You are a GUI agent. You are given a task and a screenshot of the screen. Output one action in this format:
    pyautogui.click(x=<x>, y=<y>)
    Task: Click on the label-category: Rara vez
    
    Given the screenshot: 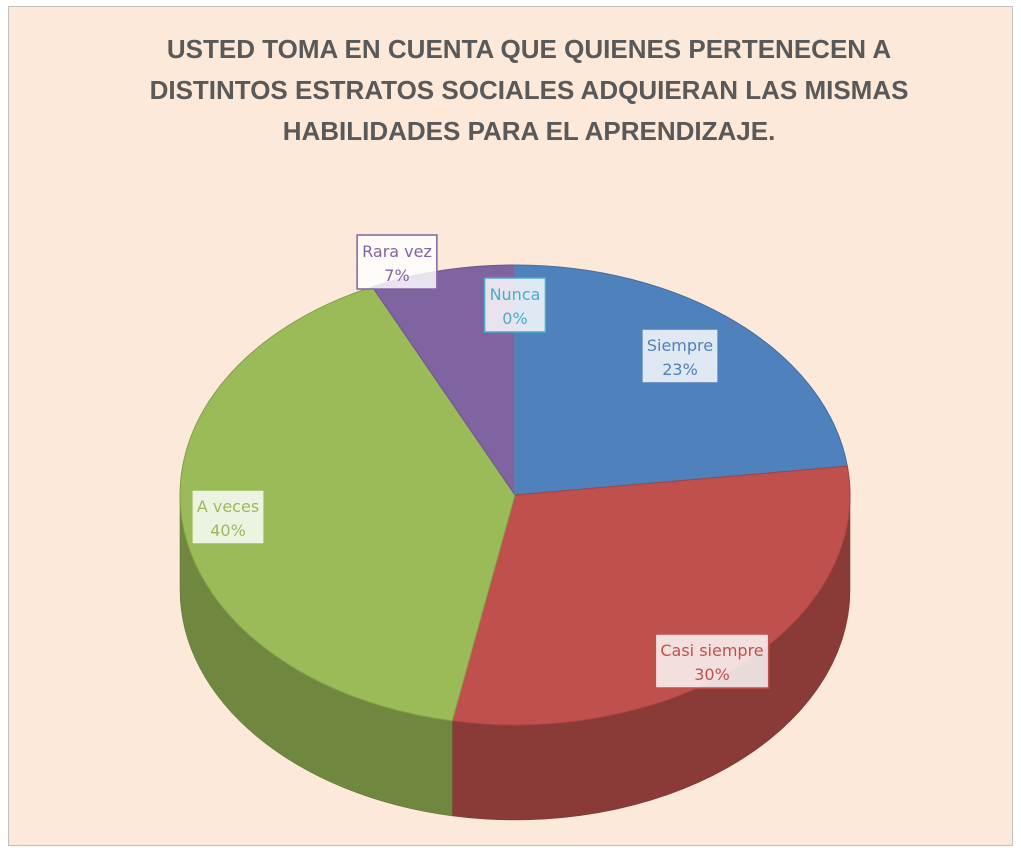 What is the action you would take?
    pyautogui.click(x=397, y=251)
    